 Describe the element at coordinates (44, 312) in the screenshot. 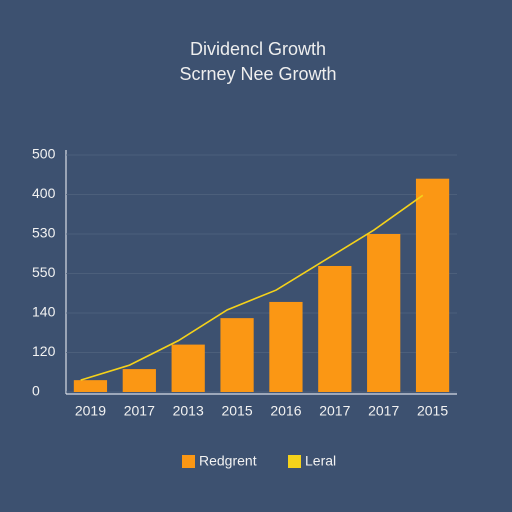

I see `y-tick-label: 140` at that location.